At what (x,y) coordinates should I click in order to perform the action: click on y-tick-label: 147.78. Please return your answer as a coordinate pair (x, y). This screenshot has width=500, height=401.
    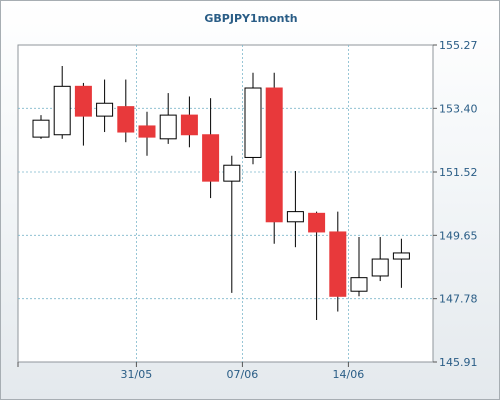
    Looking at the image, I should click on (458, 299).